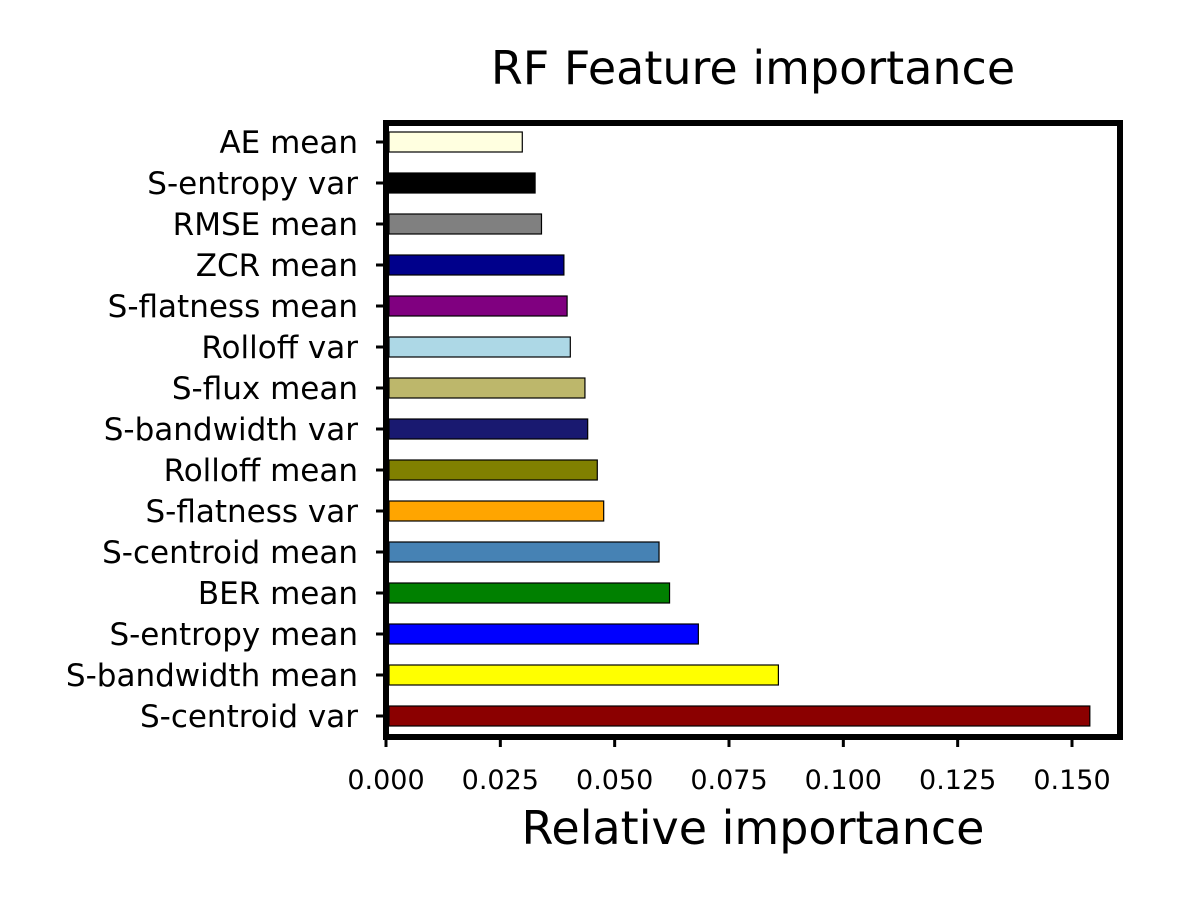  What do you see at coordinates (385, 780) in the screenshot?
I see `x-tick-label: 0.000` at bounding box center [385, 780].